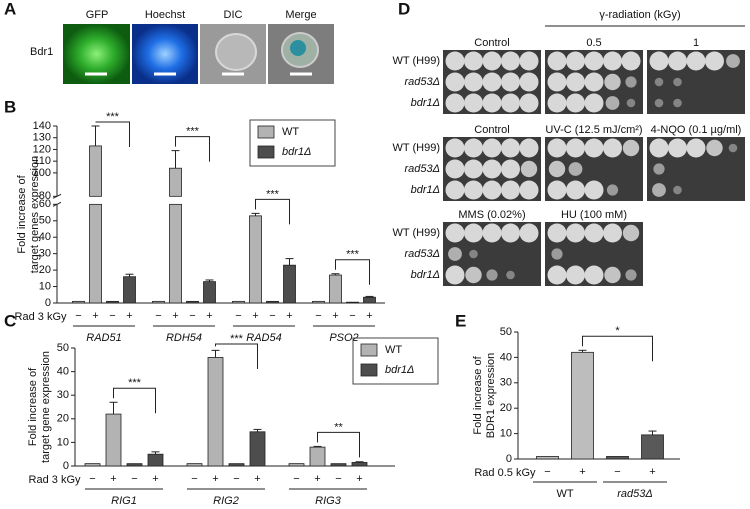 This screenshot has height=509, width=750. Describe the element at coordinates (42, 173) in the screenshot. I see `y-tick-label: 100` at that location.